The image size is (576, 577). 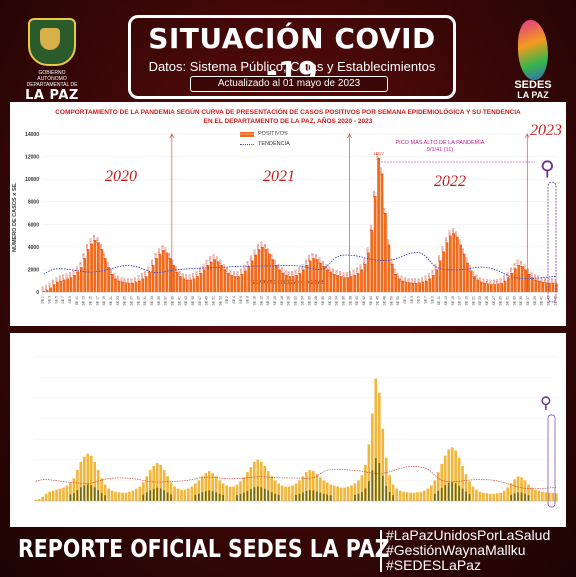 What do you see at coordinates (169, 255) in the screenshot?
I see `bar-value-label: 3000` at bounding box center [169, 255].